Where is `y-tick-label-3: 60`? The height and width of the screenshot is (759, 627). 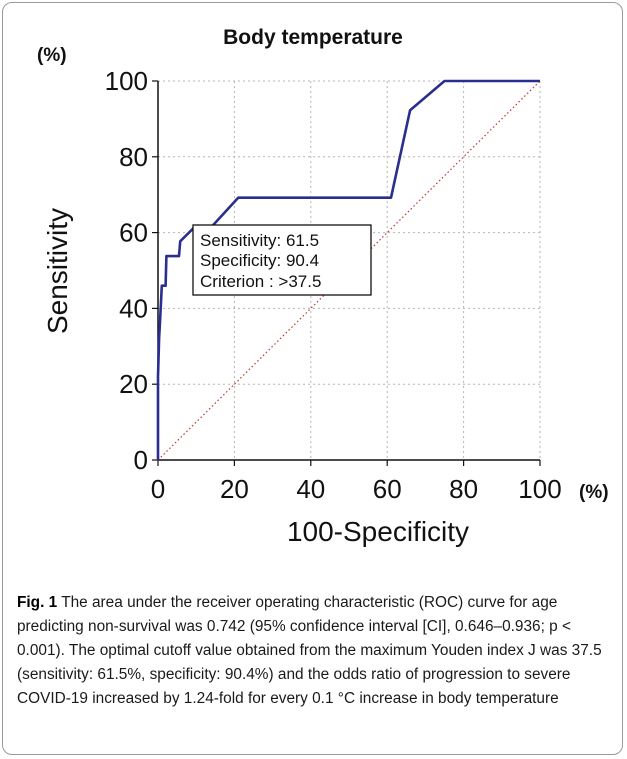 y-tick-label-3: 60 is located at coordinates (133, 233).